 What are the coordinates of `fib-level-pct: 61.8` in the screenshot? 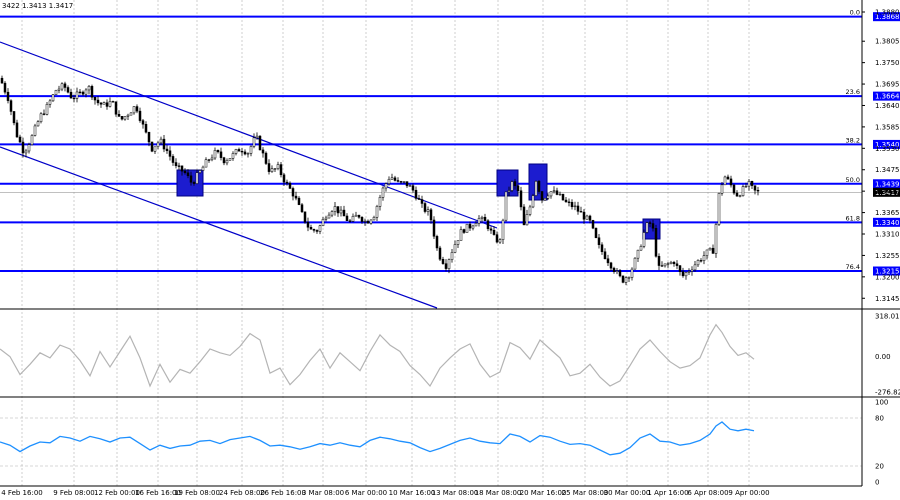 It's located at (853, 218).